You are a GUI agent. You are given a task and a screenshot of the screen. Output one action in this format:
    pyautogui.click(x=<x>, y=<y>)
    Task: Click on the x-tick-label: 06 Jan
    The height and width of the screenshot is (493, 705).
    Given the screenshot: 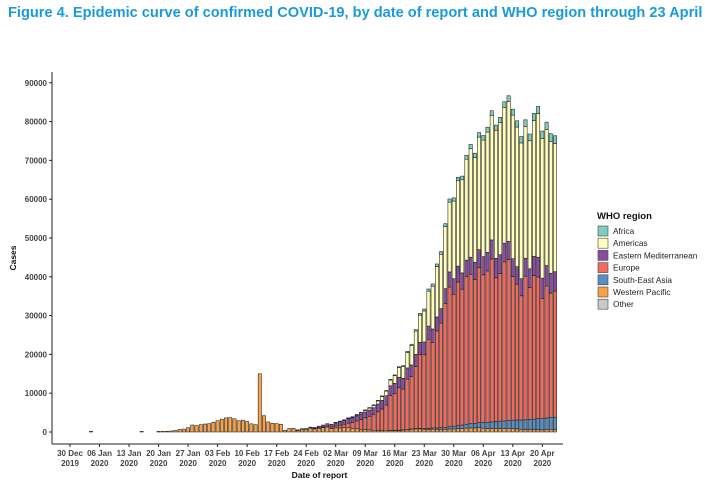 What is the action you would take?
    pyautogui.click(x=99, y=453)
    